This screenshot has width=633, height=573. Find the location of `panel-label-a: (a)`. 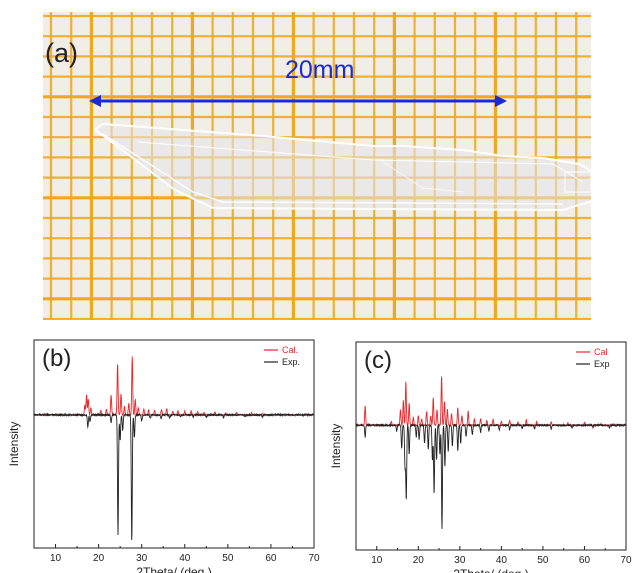

panel-label-a: (a) is located at coordinates (61, 53).